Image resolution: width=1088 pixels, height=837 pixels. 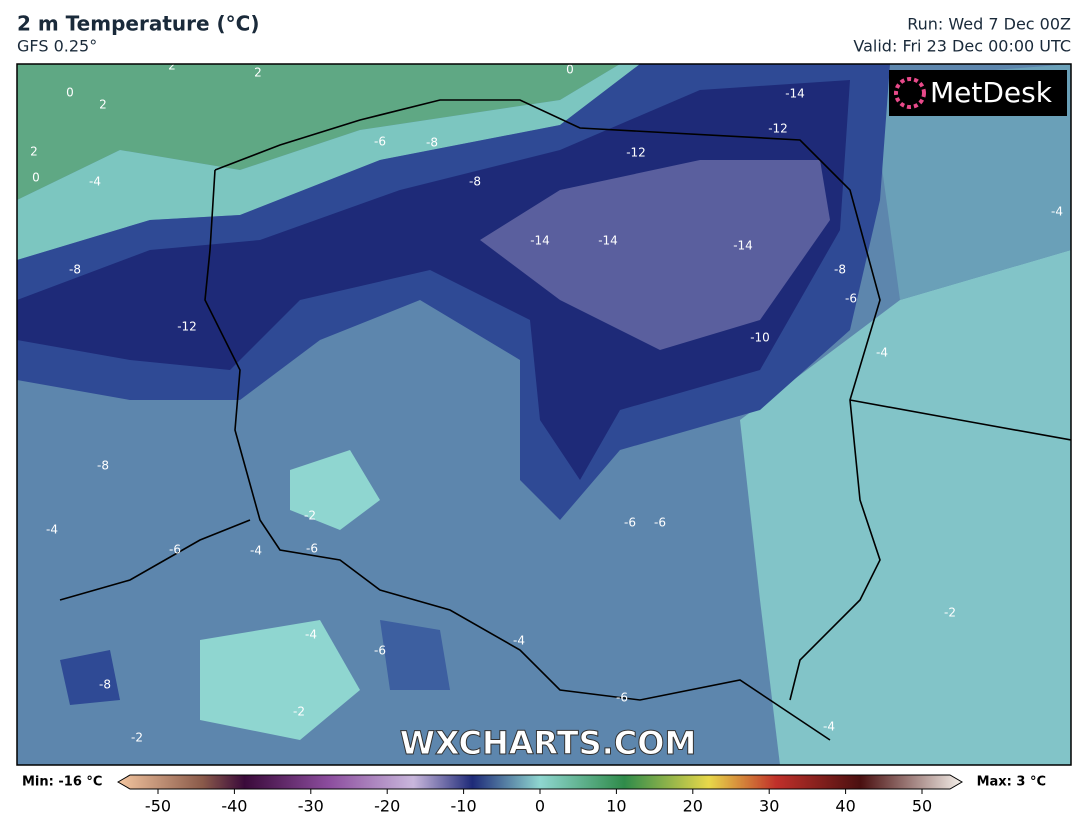 What do you see at coordinates (387, 806) in the screenshot?
I see `colorbar-tick-label: -20` at bounding box center [387, 806].